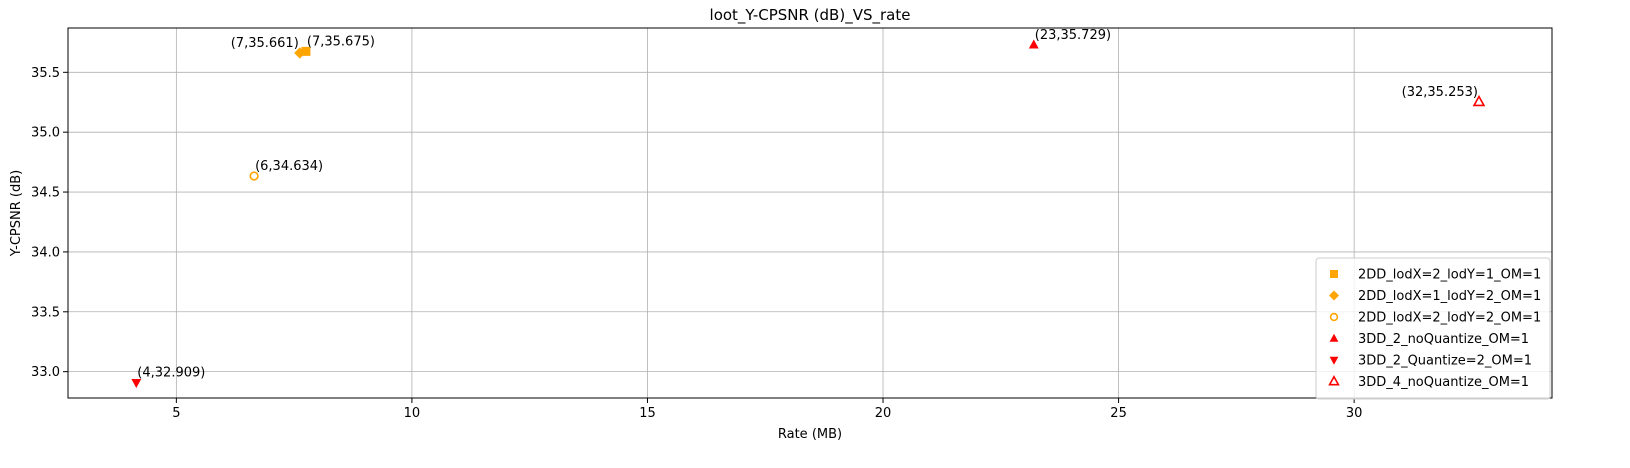 This screenshot has width=1630, height=468. I want to click on legend-marker-octagon, so click(1334, 317).